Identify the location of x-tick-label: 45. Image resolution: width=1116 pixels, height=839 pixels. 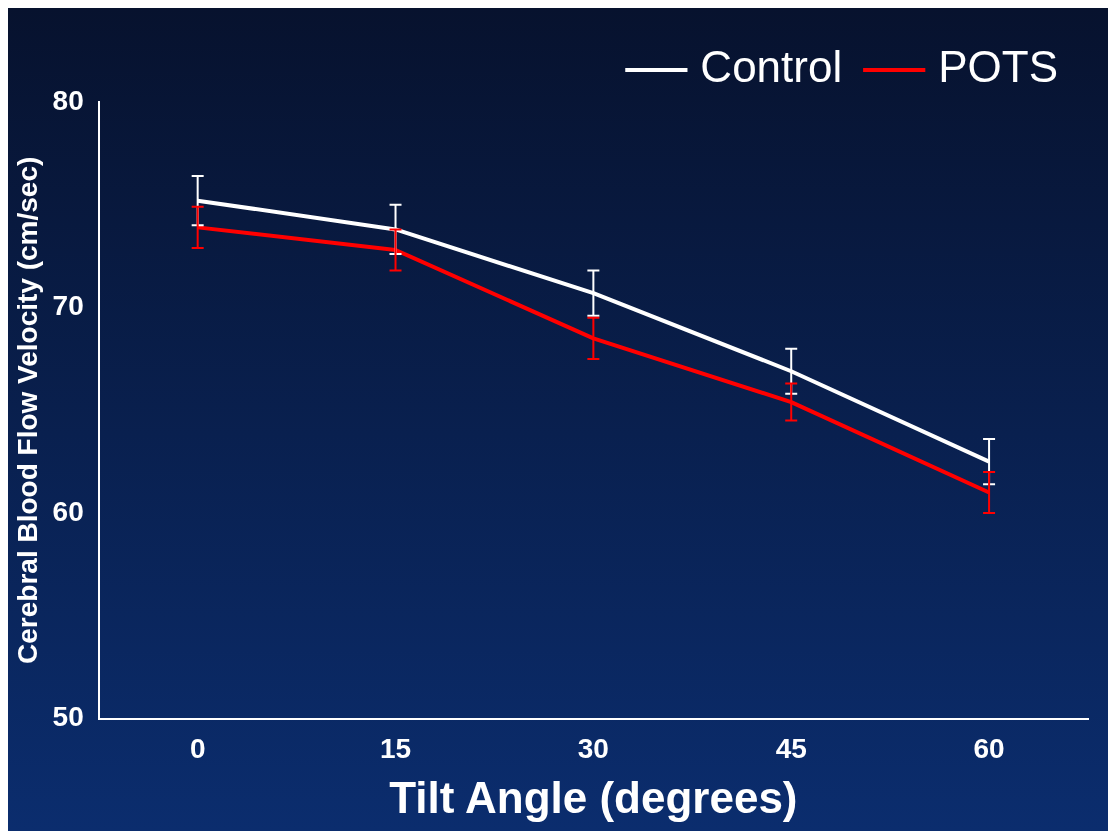
(791, 749).